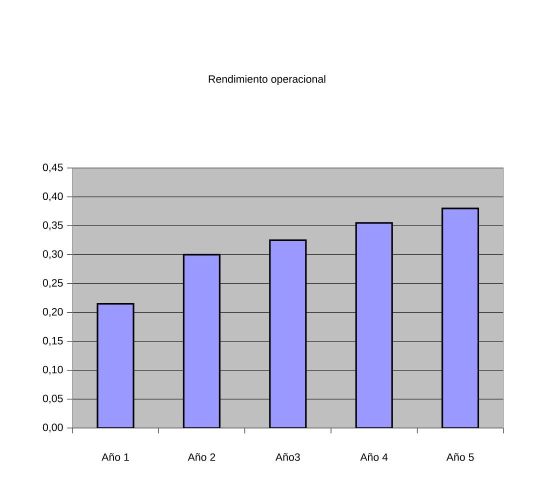  I want to click on y-tick-label: 0,35, so click(52, 225).